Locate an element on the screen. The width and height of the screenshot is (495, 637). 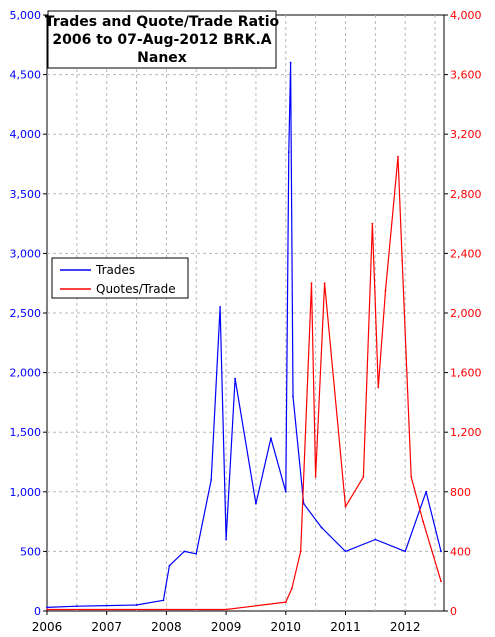
x-axis-tick-label: 2008 is located at coordinates (166, 627).